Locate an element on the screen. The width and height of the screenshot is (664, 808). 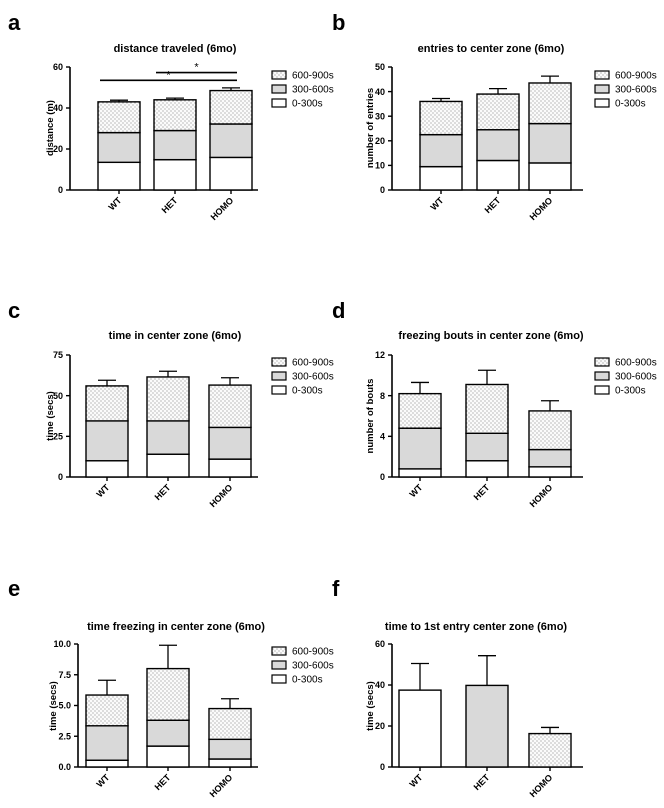
panel-letter: a is located at coordinates (14, 22).